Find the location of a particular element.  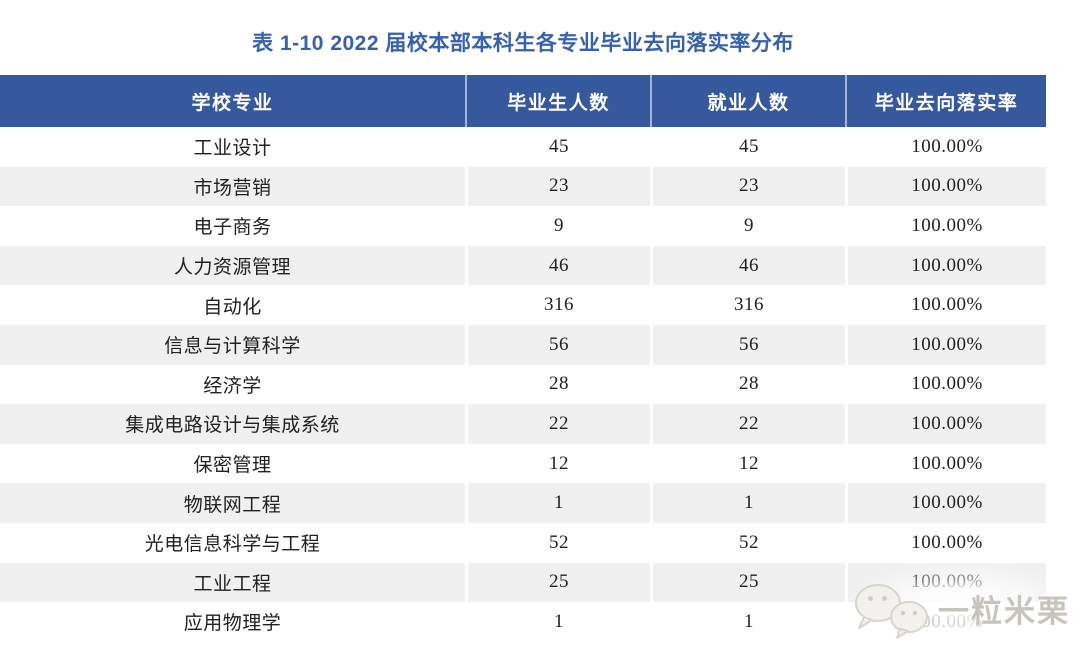

graduates-cell: 22 is located at coordinates (557, 424).